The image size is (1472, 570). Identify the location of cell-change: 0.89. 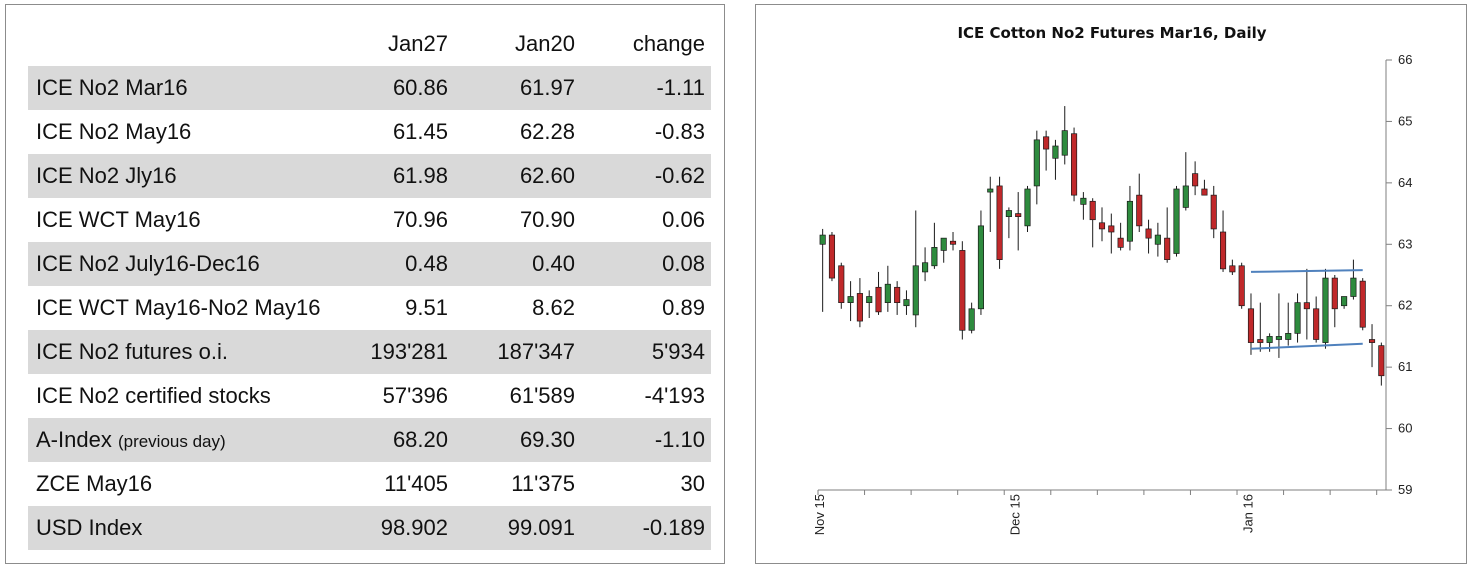
(683, 307).